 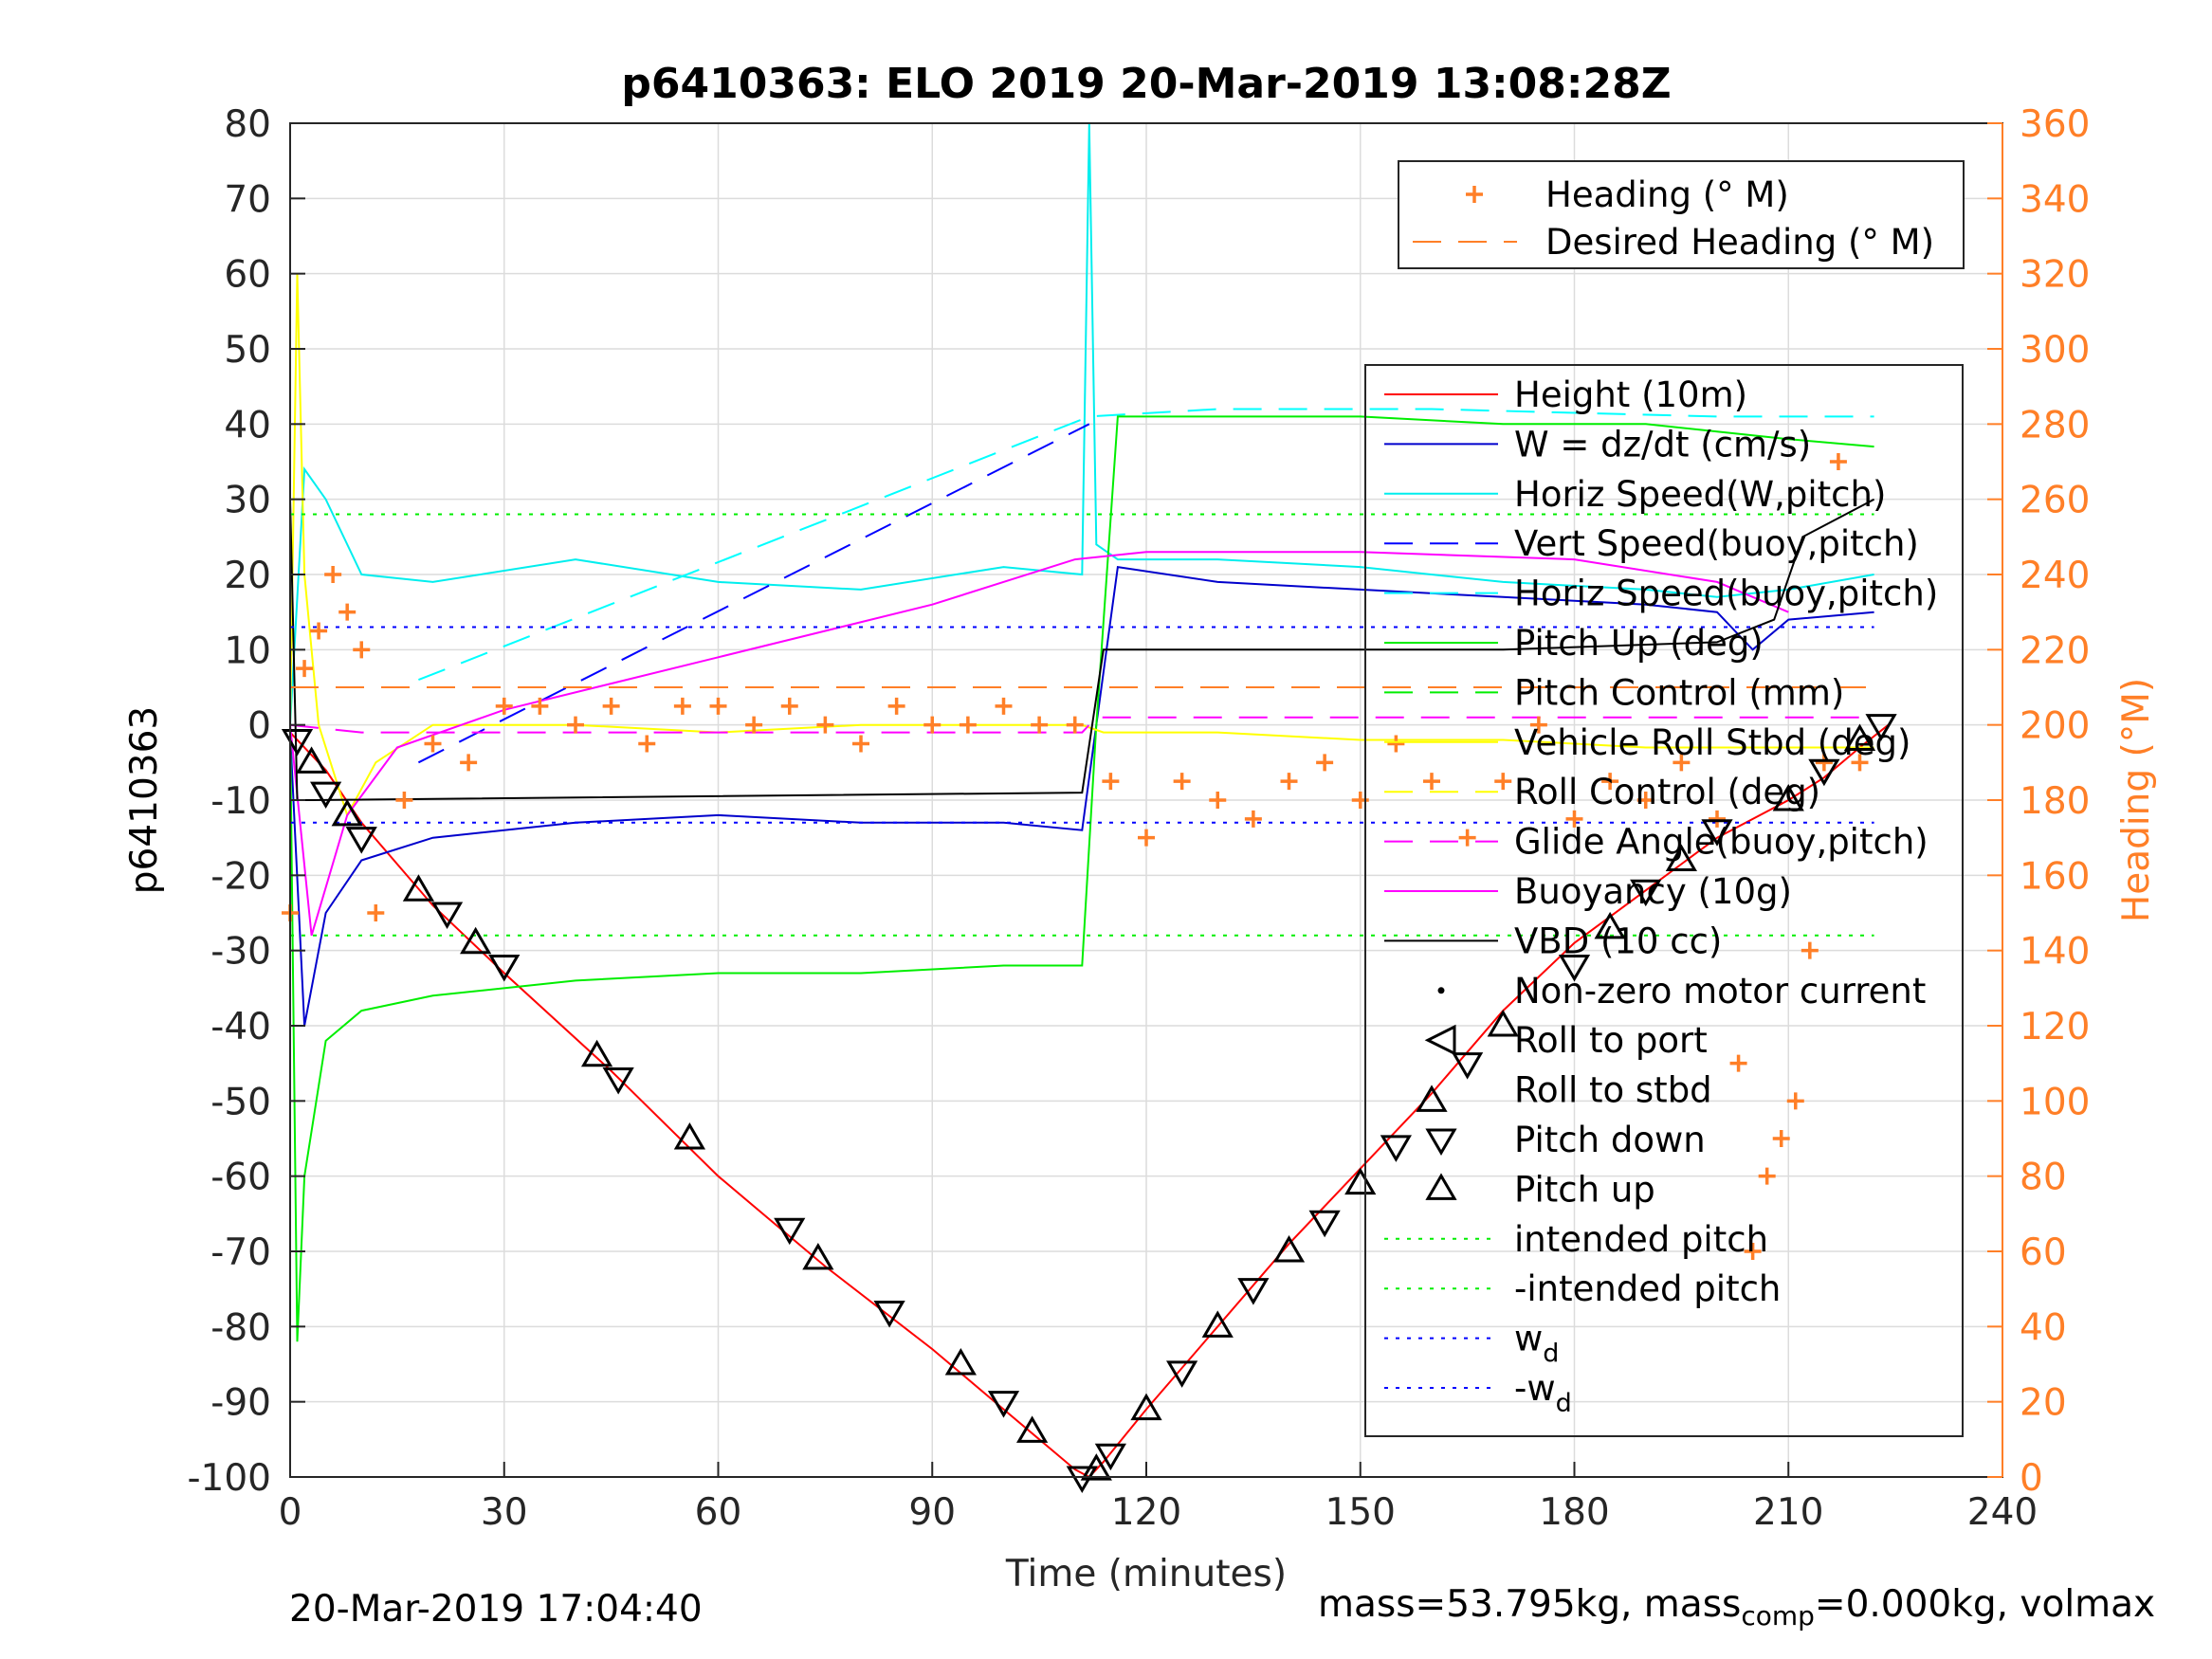 What do you see at coordinates (2044, 1178) in the screenshot?
I see `y2-tick-label: 80` at bounding box center [2044, 1178].